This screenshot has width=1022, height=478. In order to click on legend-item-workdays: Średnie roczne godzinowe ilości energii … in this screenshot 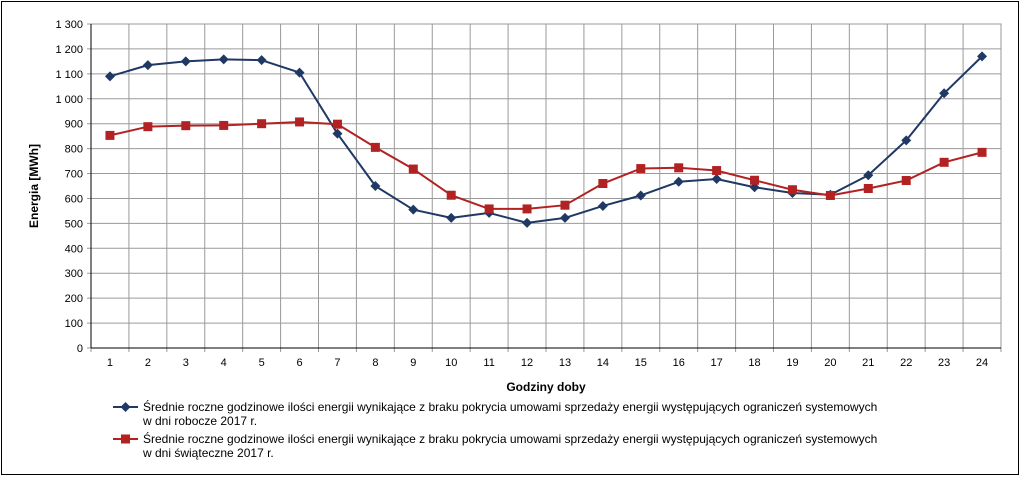, I will do `click(495, 413)`.